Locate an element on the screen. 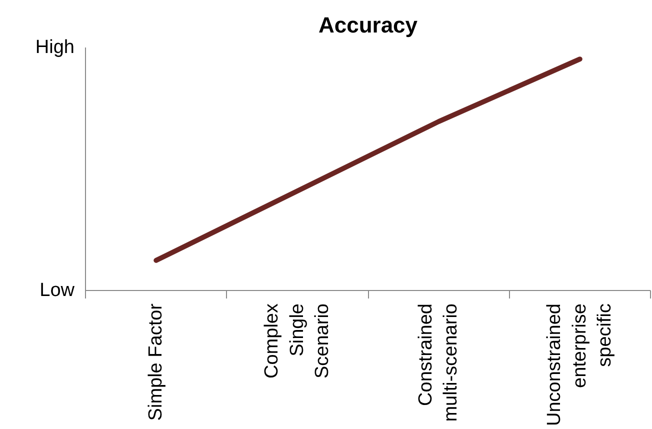 This screenshot has height=429, width=652. x-tick-label: Constrained multi-scenario is located at coordinates (439, 362).